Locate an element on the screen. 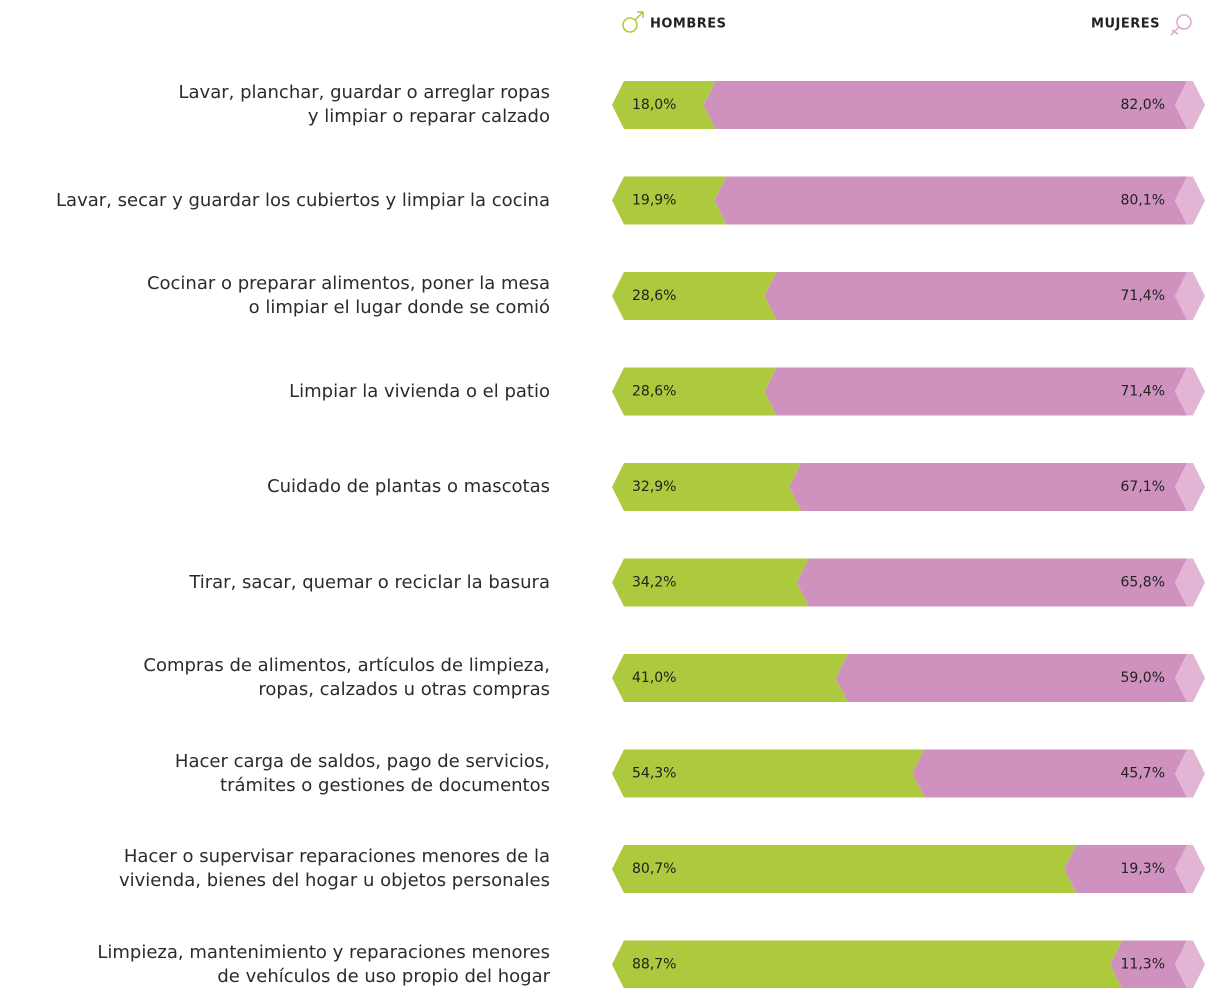 This screenshot has height=989, width=1207. value-label: 18,0% is located at coordinates (654, 105).